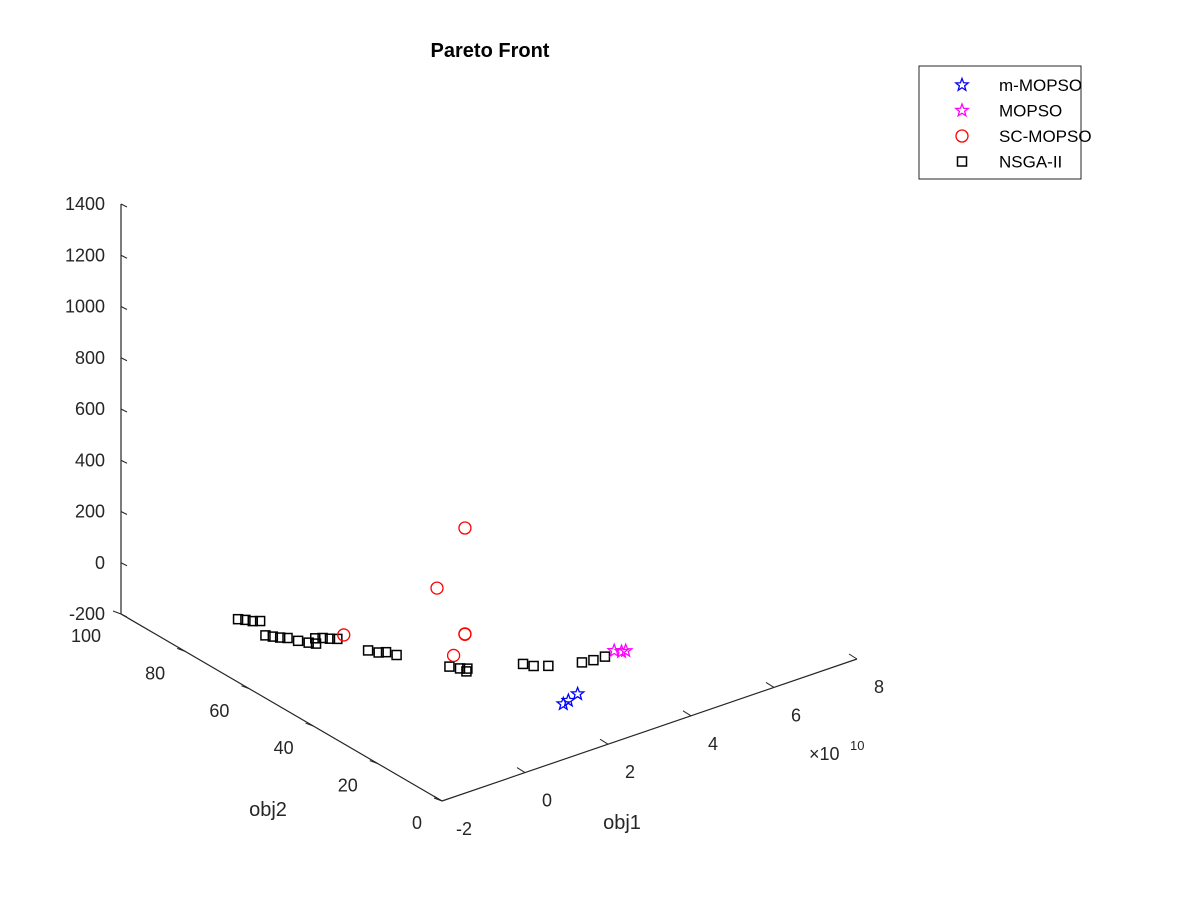  Describe the element at coordinates (85, 204) in the screenshot. I see `z-tick-label: 1400` at that location.